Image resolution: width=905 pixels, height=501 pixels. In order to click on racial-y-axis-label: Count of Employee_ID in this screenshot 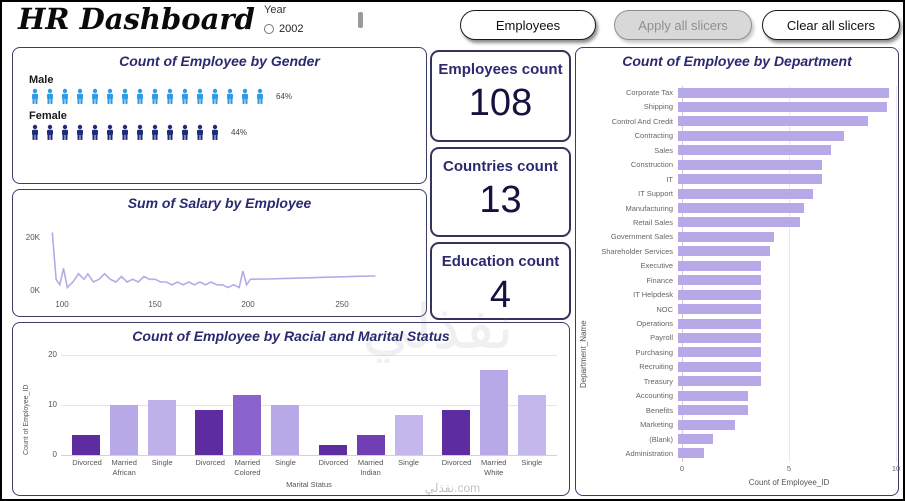, I will do `click(26, 419)`.